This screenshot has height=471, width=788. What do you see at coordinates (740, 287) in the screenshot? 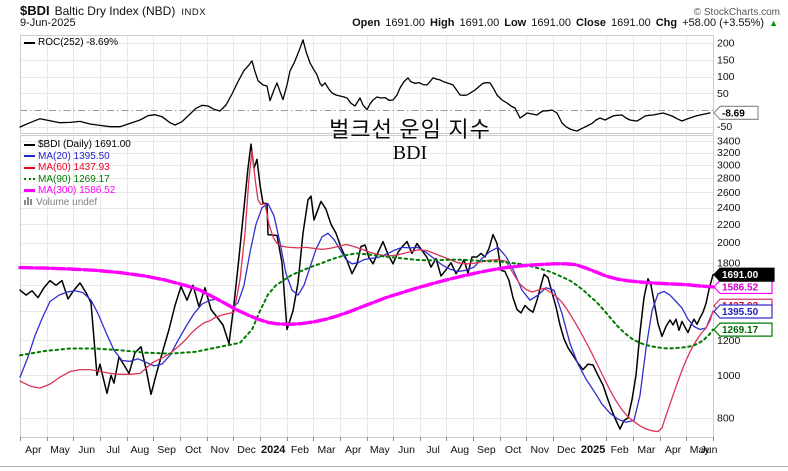
I see `value-callout-label: 1586.52` at bounding box center [740, 287].